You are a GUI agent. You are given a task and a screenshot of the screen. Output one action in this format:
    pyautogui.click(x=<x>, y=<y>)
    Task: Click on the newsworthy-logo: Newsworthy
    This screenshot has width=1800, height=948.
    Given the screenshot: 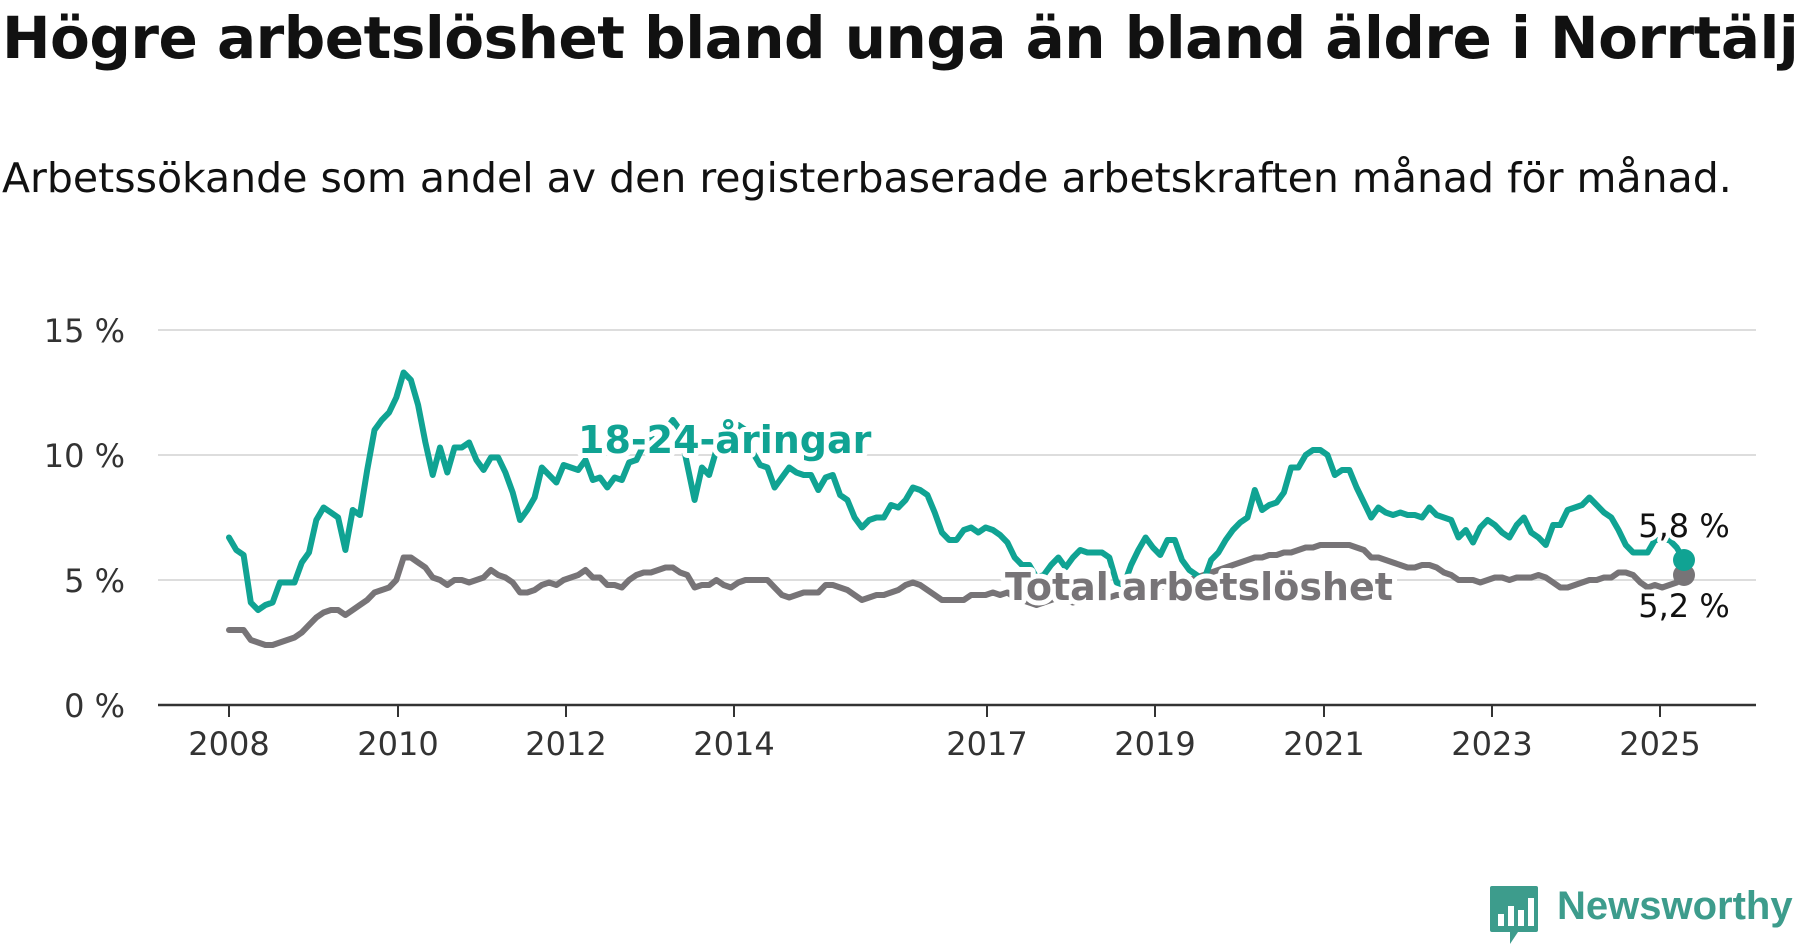 What is the action you would take?
    pyautogui.click(x=1644, y=916)
    